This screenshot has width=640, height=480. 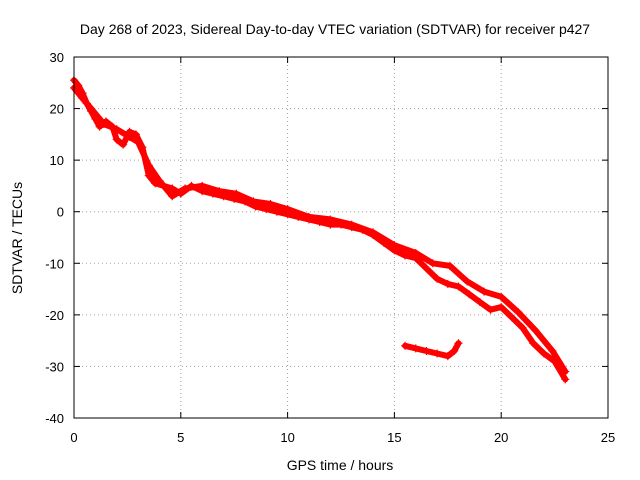 What do you see at coordinates (73, 437) in the screenshot?
I see `x-tick-label: 0` at bounding box center [73, 437].